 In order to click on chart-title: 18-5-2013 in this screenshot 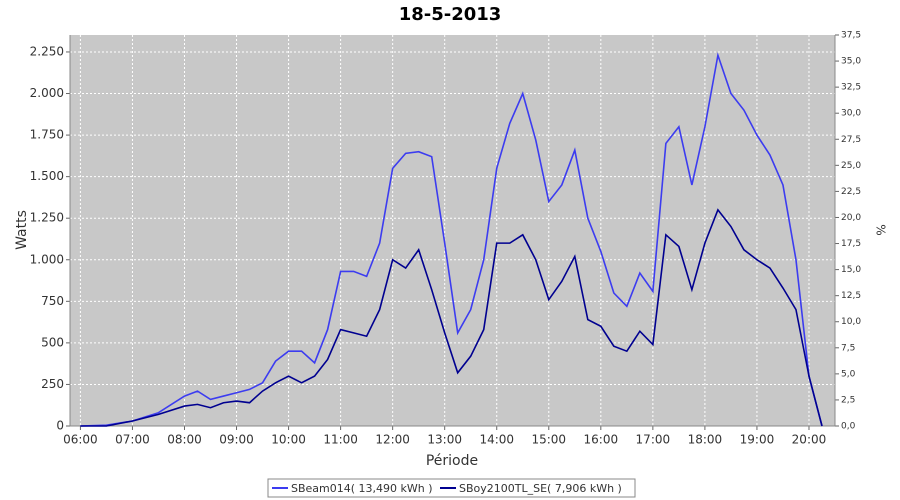, I will do `click(450, 14)`.